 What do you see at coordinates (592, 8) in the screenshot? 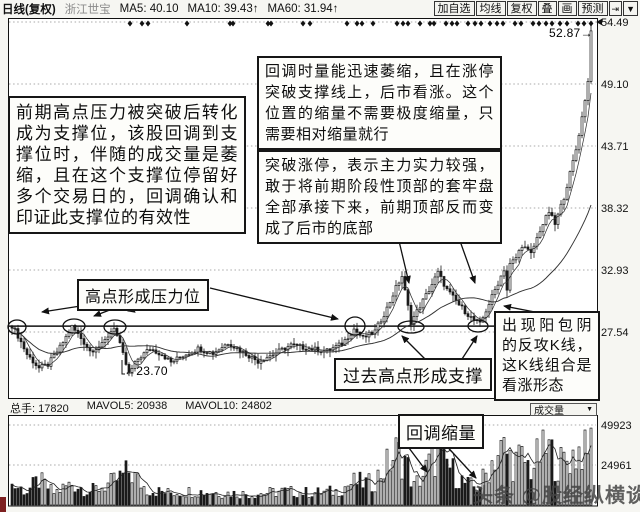
I see `forecast-button: 预测` at bounding box center [592, 8].